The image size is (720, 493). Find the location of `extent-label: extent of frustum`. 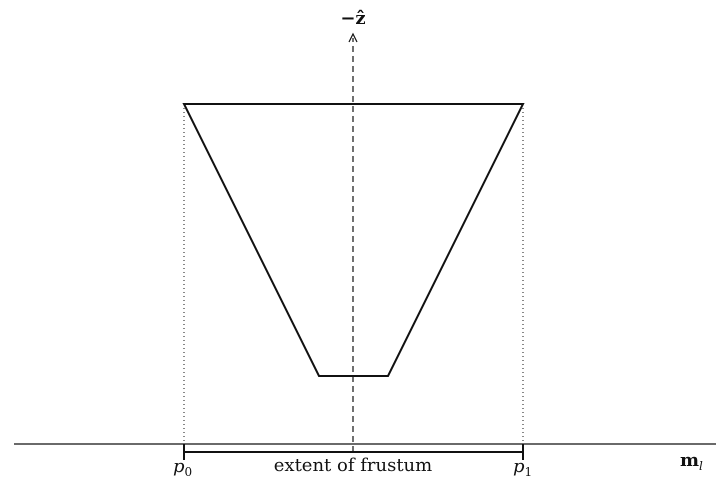

extent-label: extent of frustum is located at coordinates (353, 465).